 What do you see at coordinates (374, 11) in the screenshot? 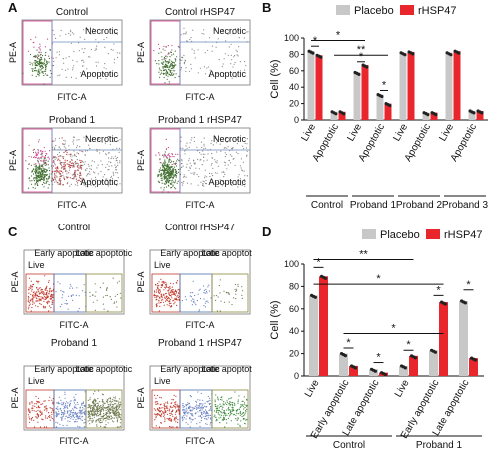
I see `legend-label: Placebo` at bounding box center [374, 11].